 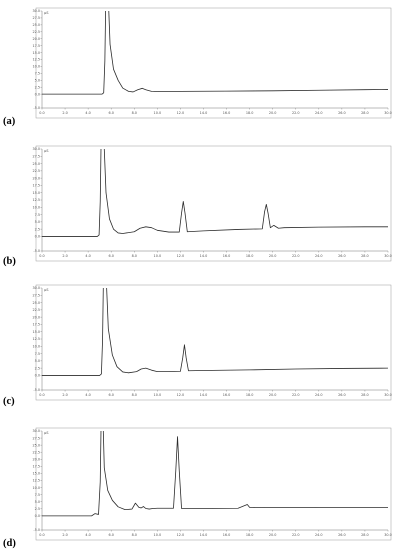 I want to click on panel-label: (b), so click(x=9, y=261).